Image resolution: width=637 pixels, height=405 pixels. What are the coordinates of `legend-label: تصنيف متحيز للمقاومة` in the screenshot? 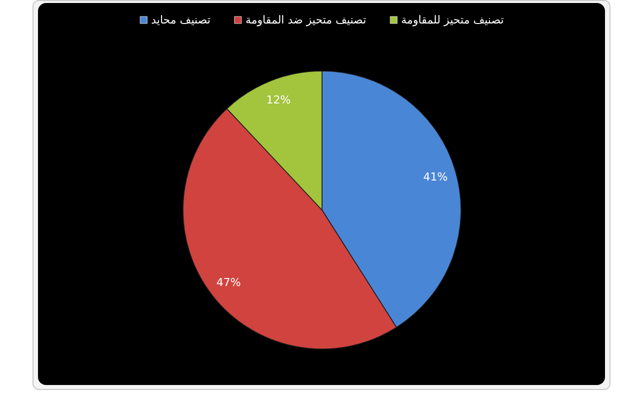 It's located at (452, 20).